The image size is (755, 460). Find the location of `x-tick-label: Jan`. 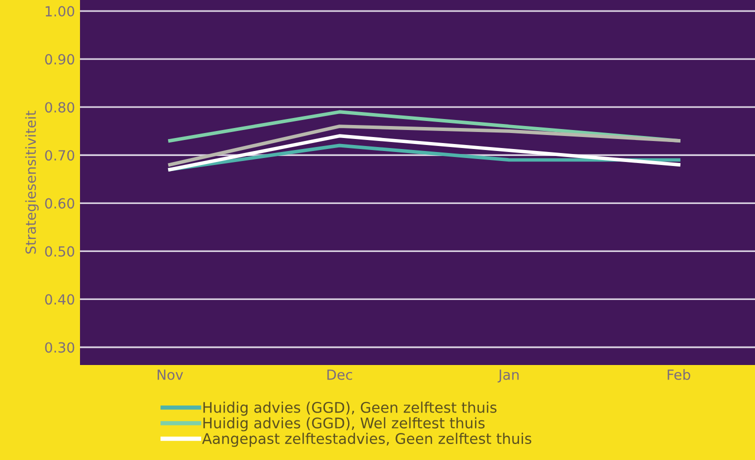

x-tick-label: Jan is located at coordinates (508, 376).